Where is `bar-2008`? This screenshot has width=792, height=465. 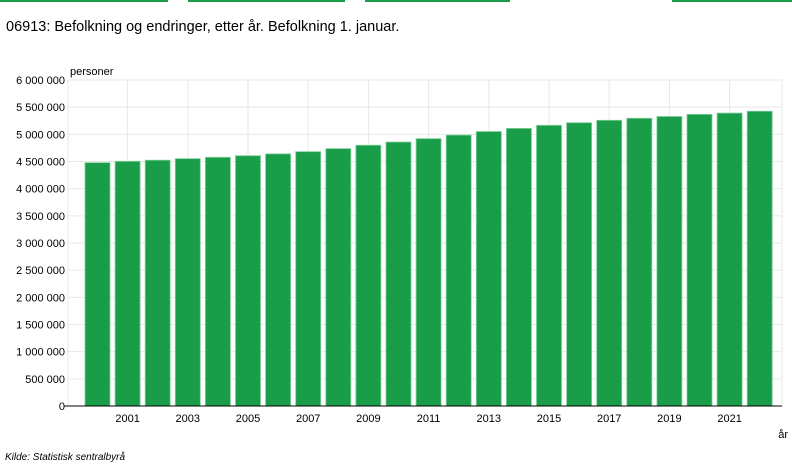 bar-2008 is located at coordinates (338, 277).